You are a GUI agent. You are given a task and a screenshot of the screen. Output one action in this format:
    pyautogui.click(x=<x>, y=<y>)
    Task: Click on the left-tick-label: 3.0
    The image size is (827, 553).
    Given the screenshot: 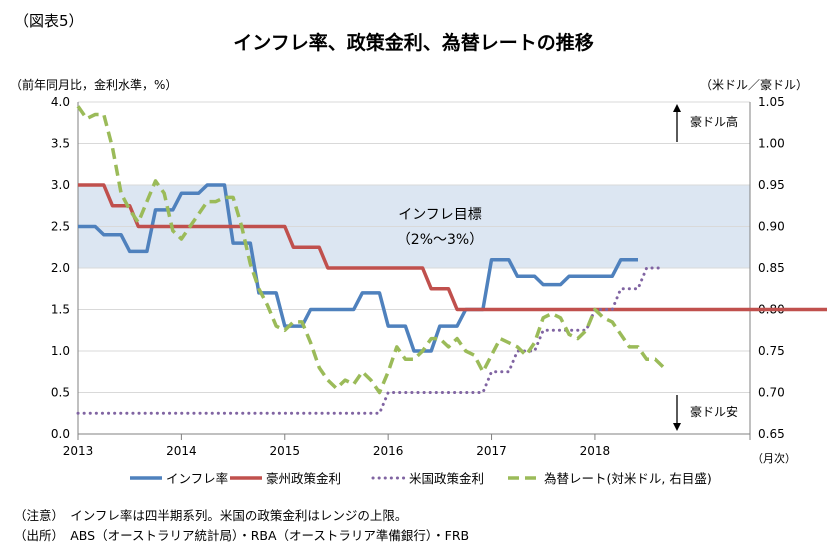 What is the action you would take?
    pyautogui.click(x=60, y=185)
    